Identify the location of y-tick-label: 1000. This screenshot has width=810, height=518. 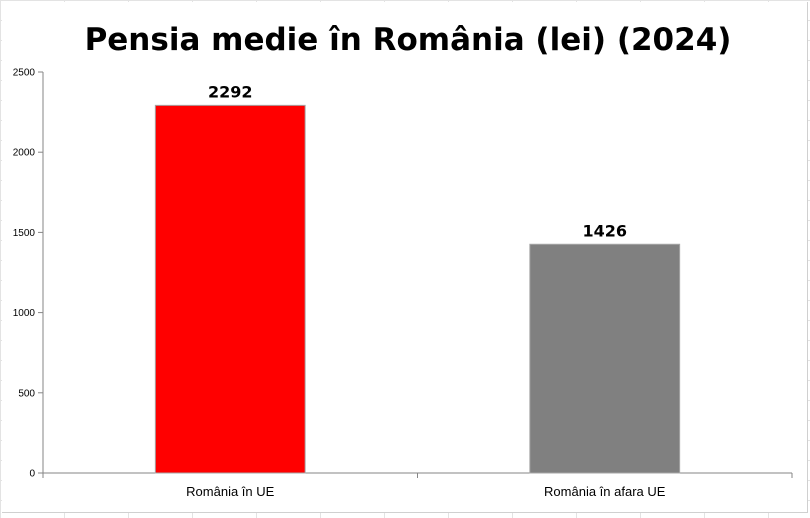
(24, 313).